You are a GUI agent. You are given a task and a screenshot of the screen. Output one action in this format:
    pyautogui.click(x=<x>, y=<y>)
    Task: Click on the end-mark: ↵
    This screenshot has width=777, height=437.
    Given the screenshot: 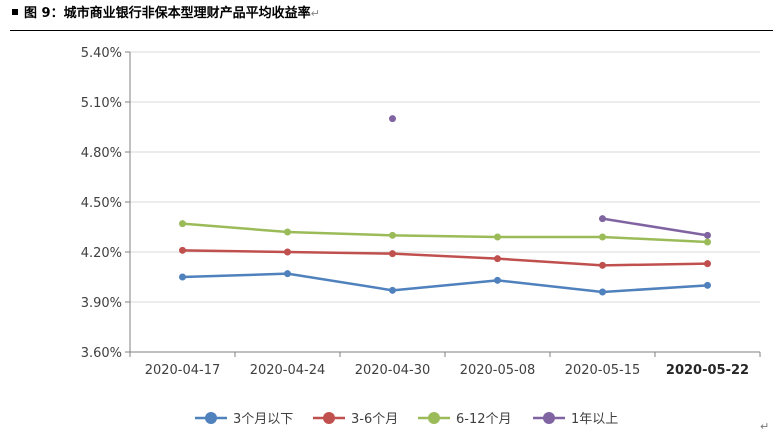 What is the action you would take?
    pyautogui.click(x=765, y=426)
    